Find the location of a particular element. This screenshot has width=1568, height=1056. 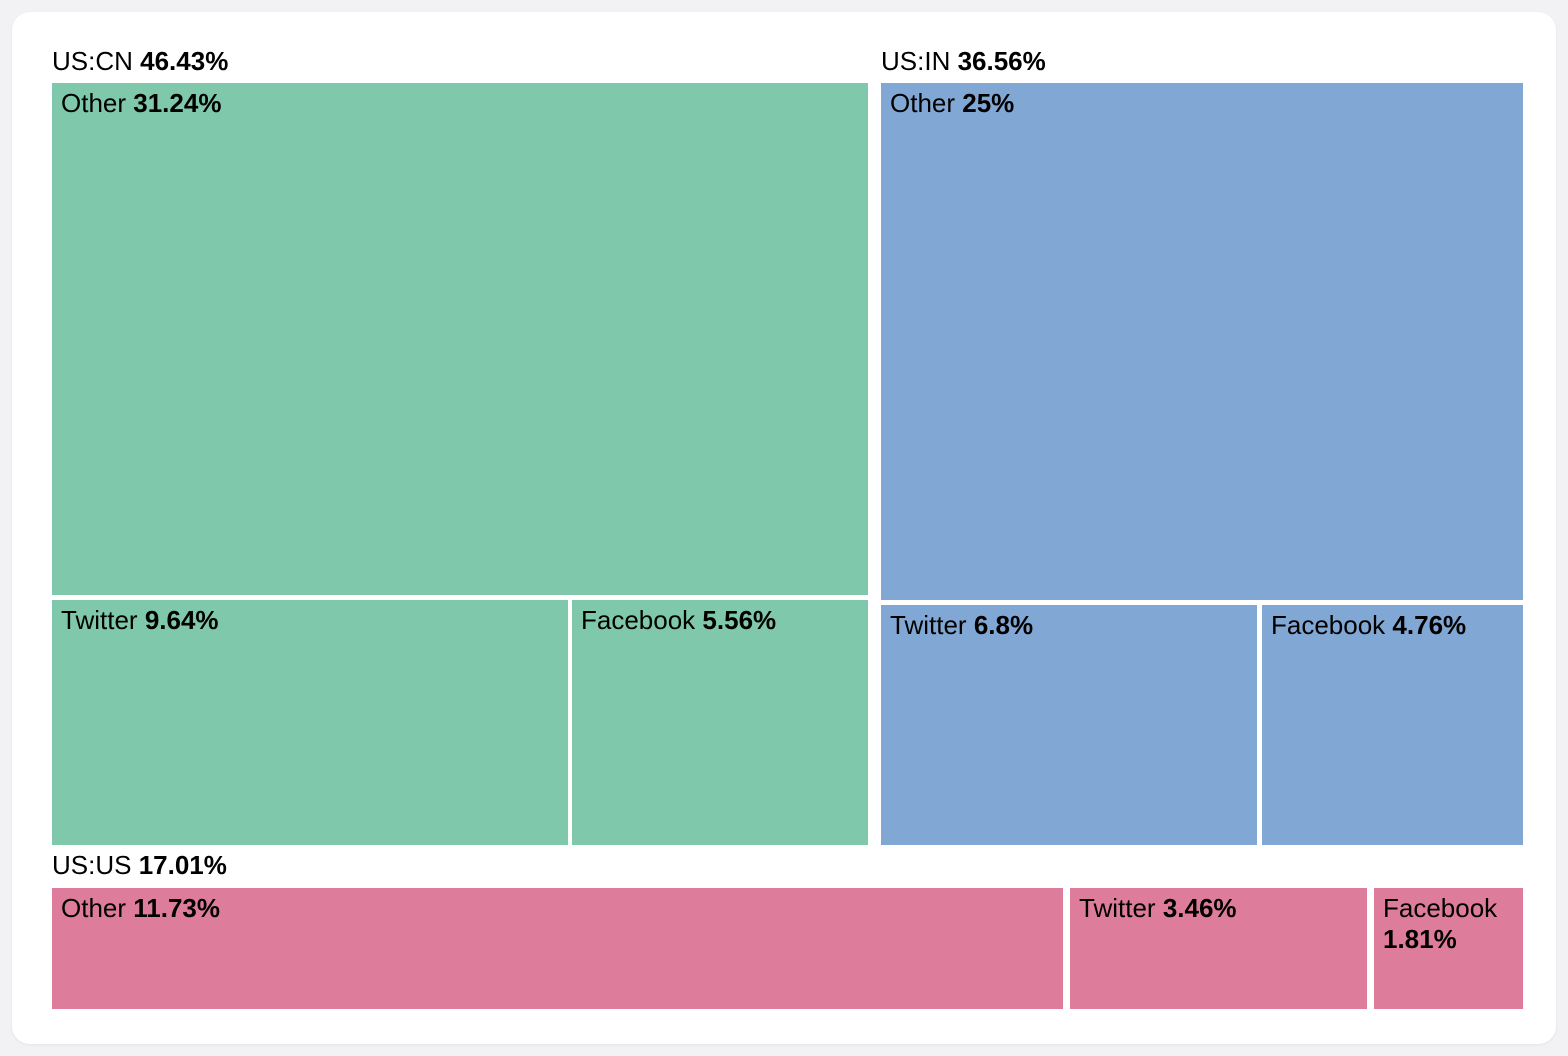

group-value: 46.43% is located at coordinates (184, 61).